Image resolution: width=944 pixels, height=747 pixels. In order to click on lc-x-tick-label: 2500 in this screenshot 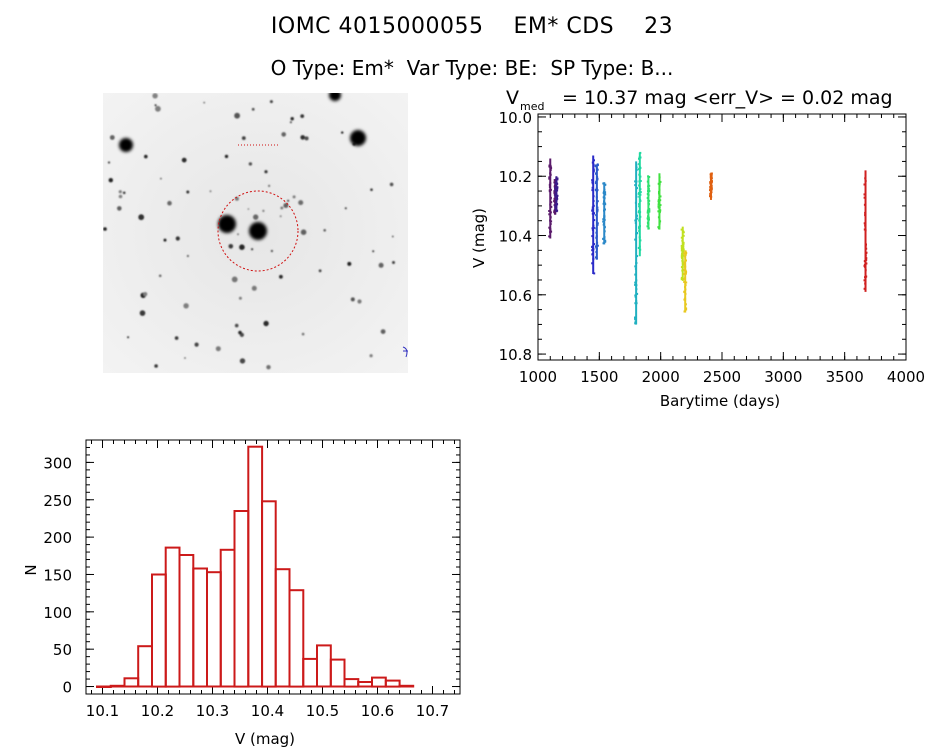, I will do `click(722, 377)`.